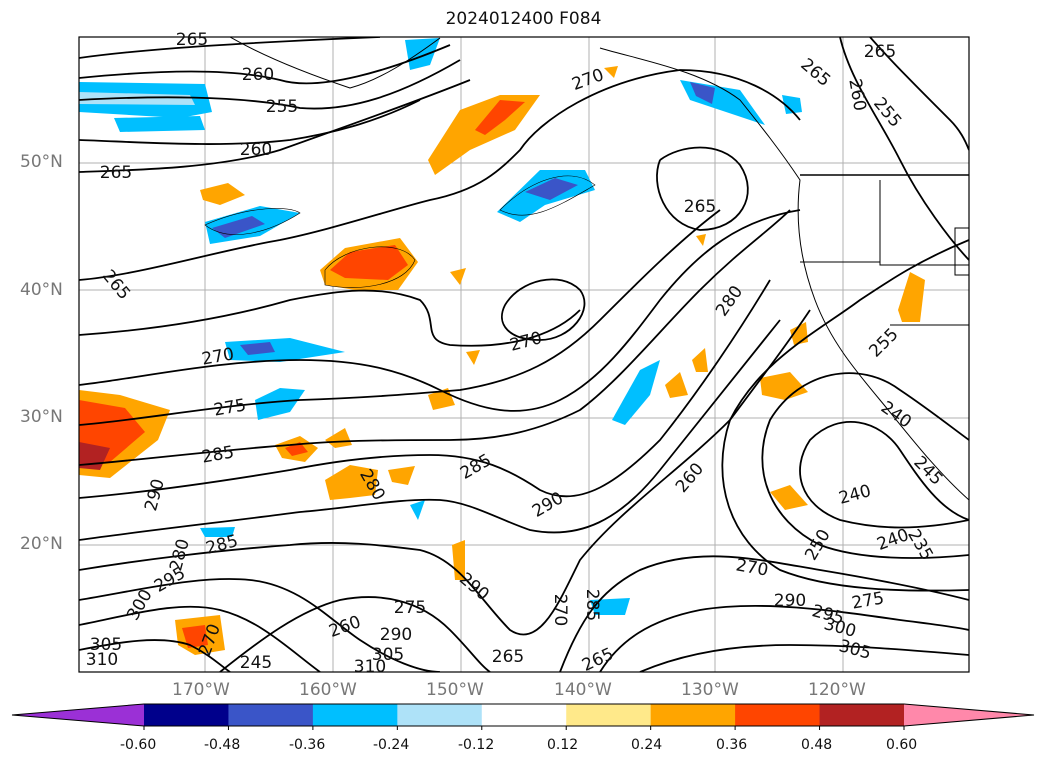  Describe the element at coordinates (729, 301) in the screenshot. I see `contour-label: 280` at that location.